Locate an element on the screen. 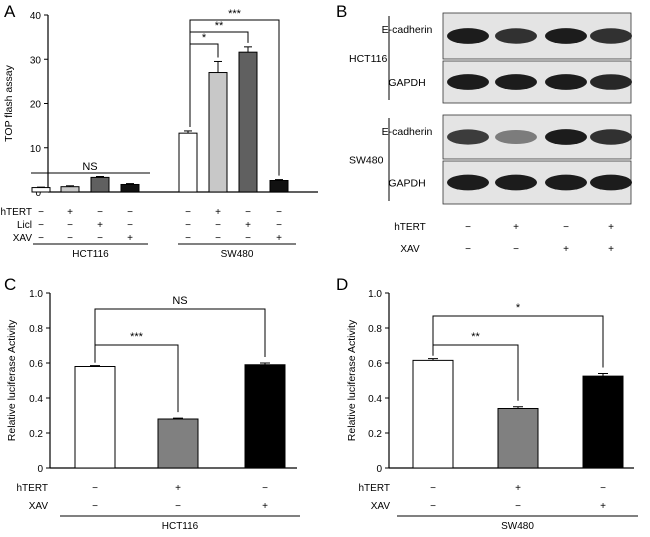  y-tick-label: 10 is located at coordinates (36, 149).